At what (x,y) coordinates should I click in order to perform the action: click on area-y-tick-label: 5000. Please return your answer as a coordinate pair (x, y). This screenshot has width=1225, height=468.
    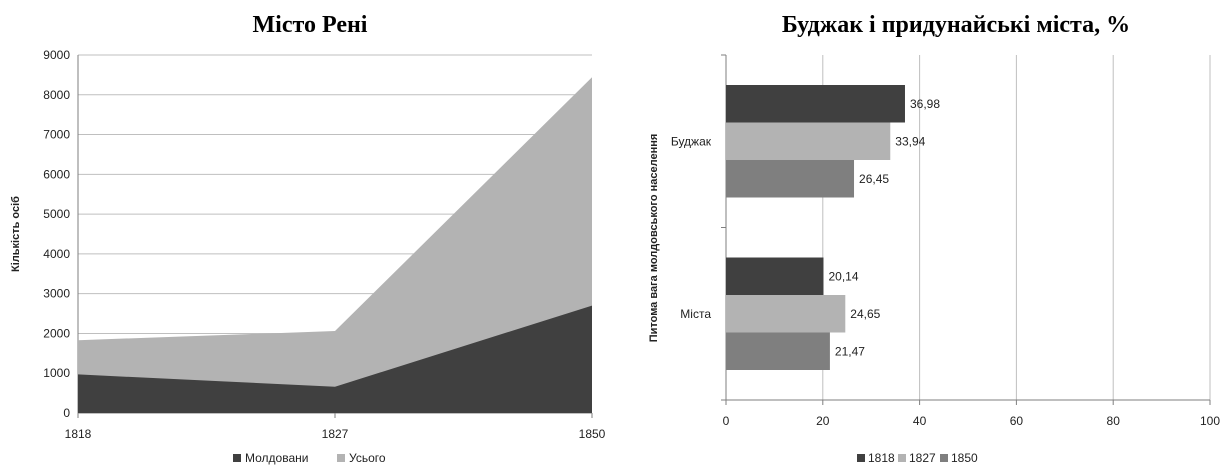
    Looking at the image, I should click on (56, 214).